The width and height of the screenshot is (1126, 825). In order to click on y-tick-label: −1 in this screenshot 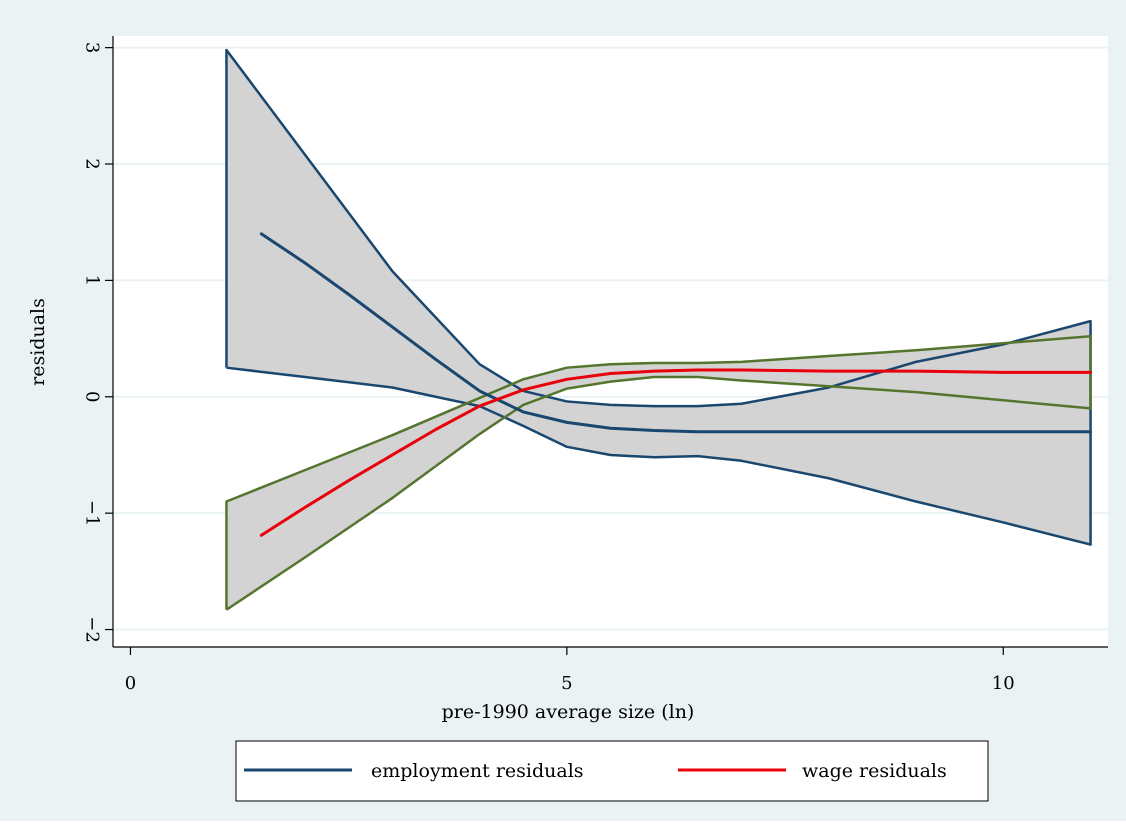, I will do `click(92, 513)`.